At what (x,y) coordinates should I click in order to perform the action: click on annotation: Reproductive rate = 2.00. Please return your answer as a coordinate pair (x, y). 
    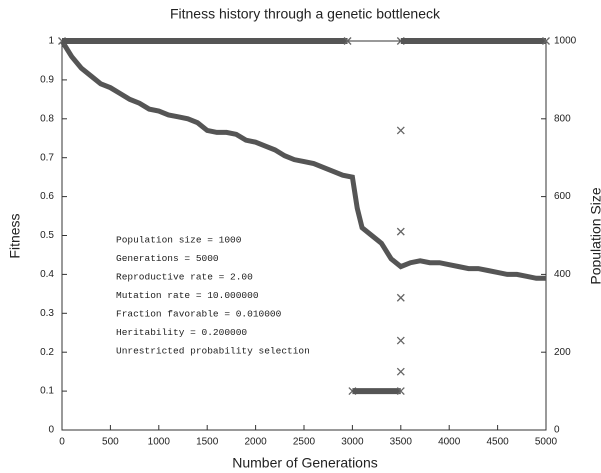
    Looking at the image, I should click on (184, 277).